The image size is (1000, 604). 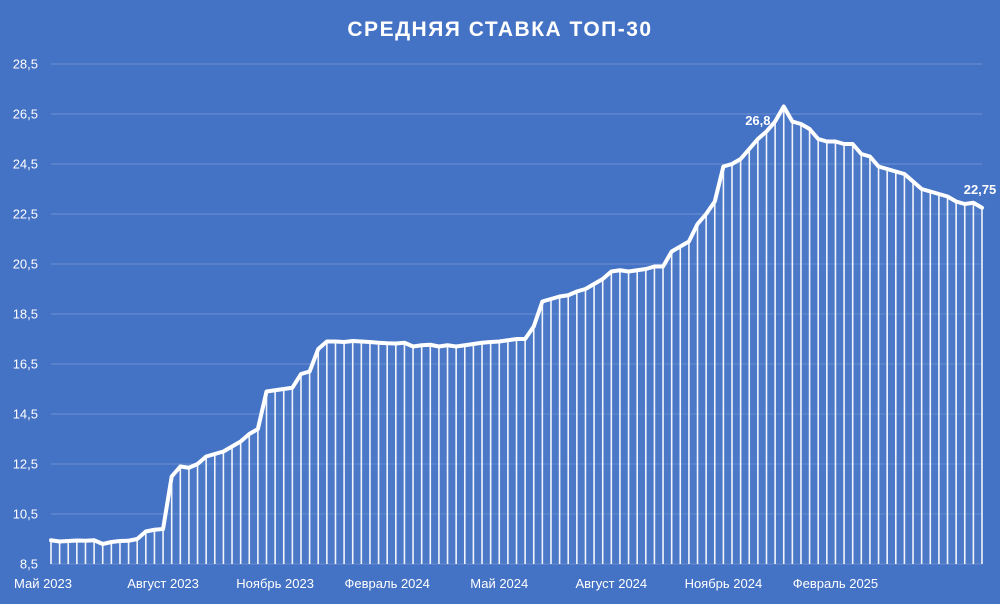 I want to click on y-tick-label: 12,5, so click(x=25, y=464).